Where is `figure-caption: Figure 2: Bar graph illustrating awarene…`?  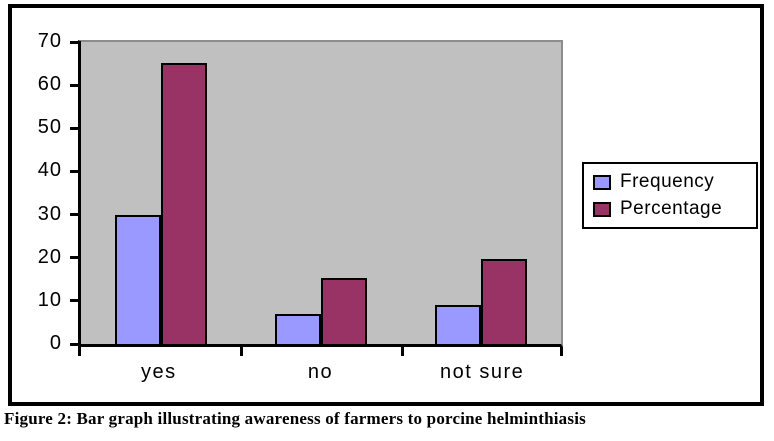 figure-caption: Figure 2: Bar graph illustrating awarene… is located at coordinates (295, 418).